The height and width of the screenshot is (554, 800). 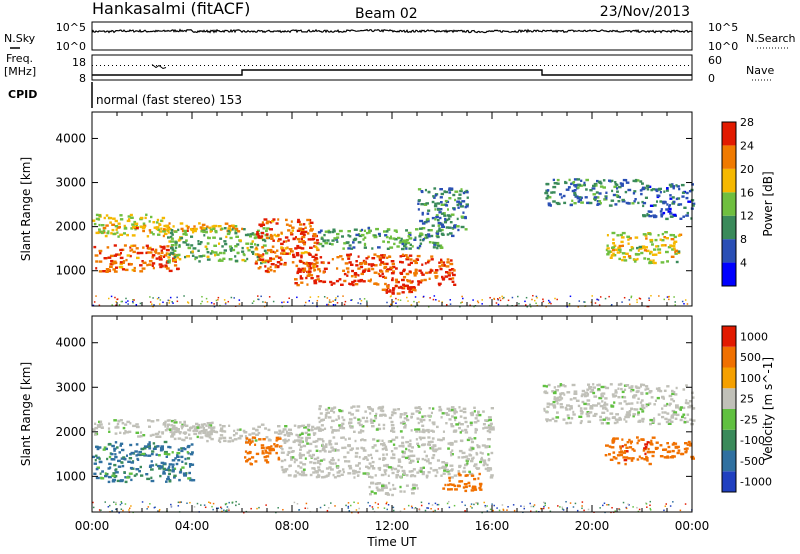 I want to click on velocity-panel-band-7-cell, so click(x=469, y=483).